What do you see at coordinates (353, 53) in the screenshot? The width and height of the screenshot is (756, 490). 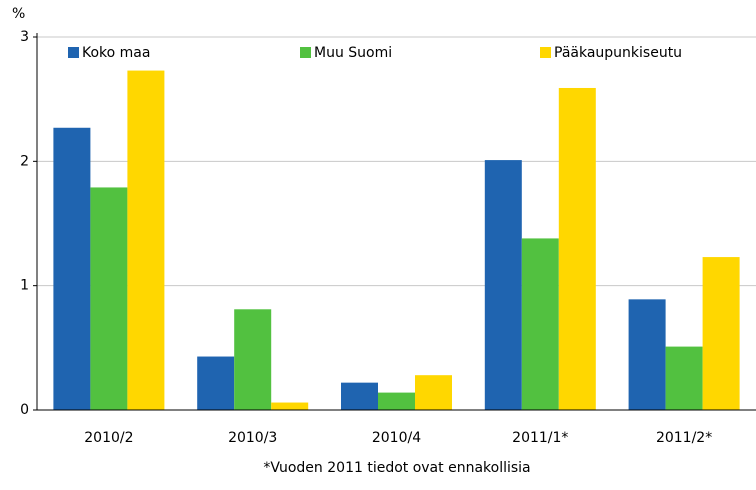 I see `legend-label: Muu Suomi` at bounding box center [353, 53].